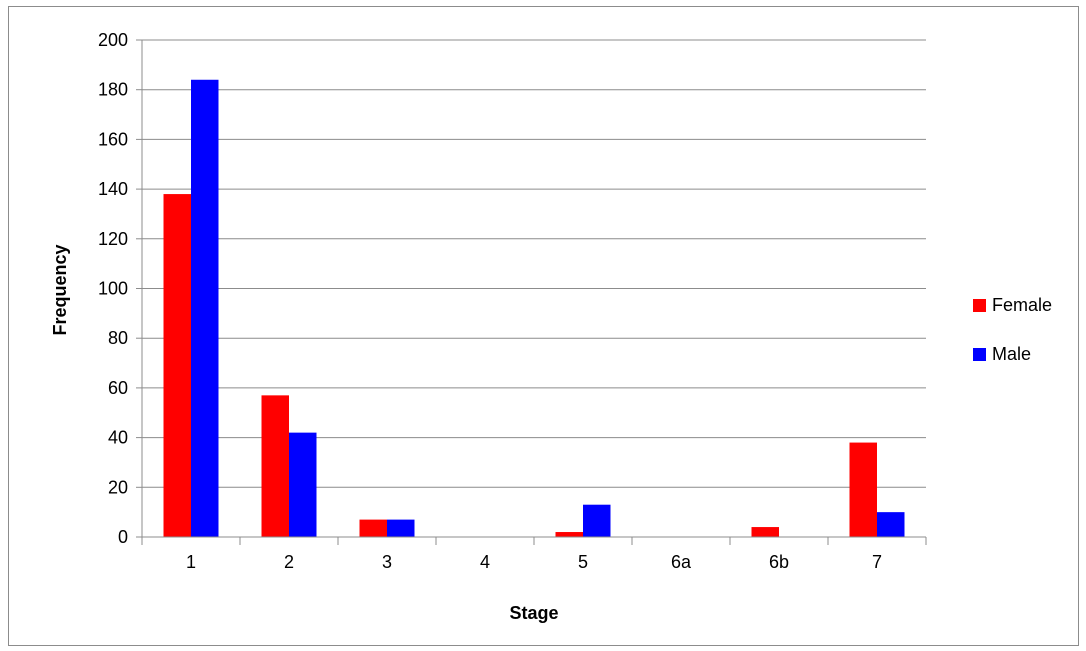 Image resolution: width=1086 pixels, height=651 pixels. What do you see at coordinates (113, 189) in the screenshot?
I see `y-tick-label: 140` at bounding box center [113, 189].